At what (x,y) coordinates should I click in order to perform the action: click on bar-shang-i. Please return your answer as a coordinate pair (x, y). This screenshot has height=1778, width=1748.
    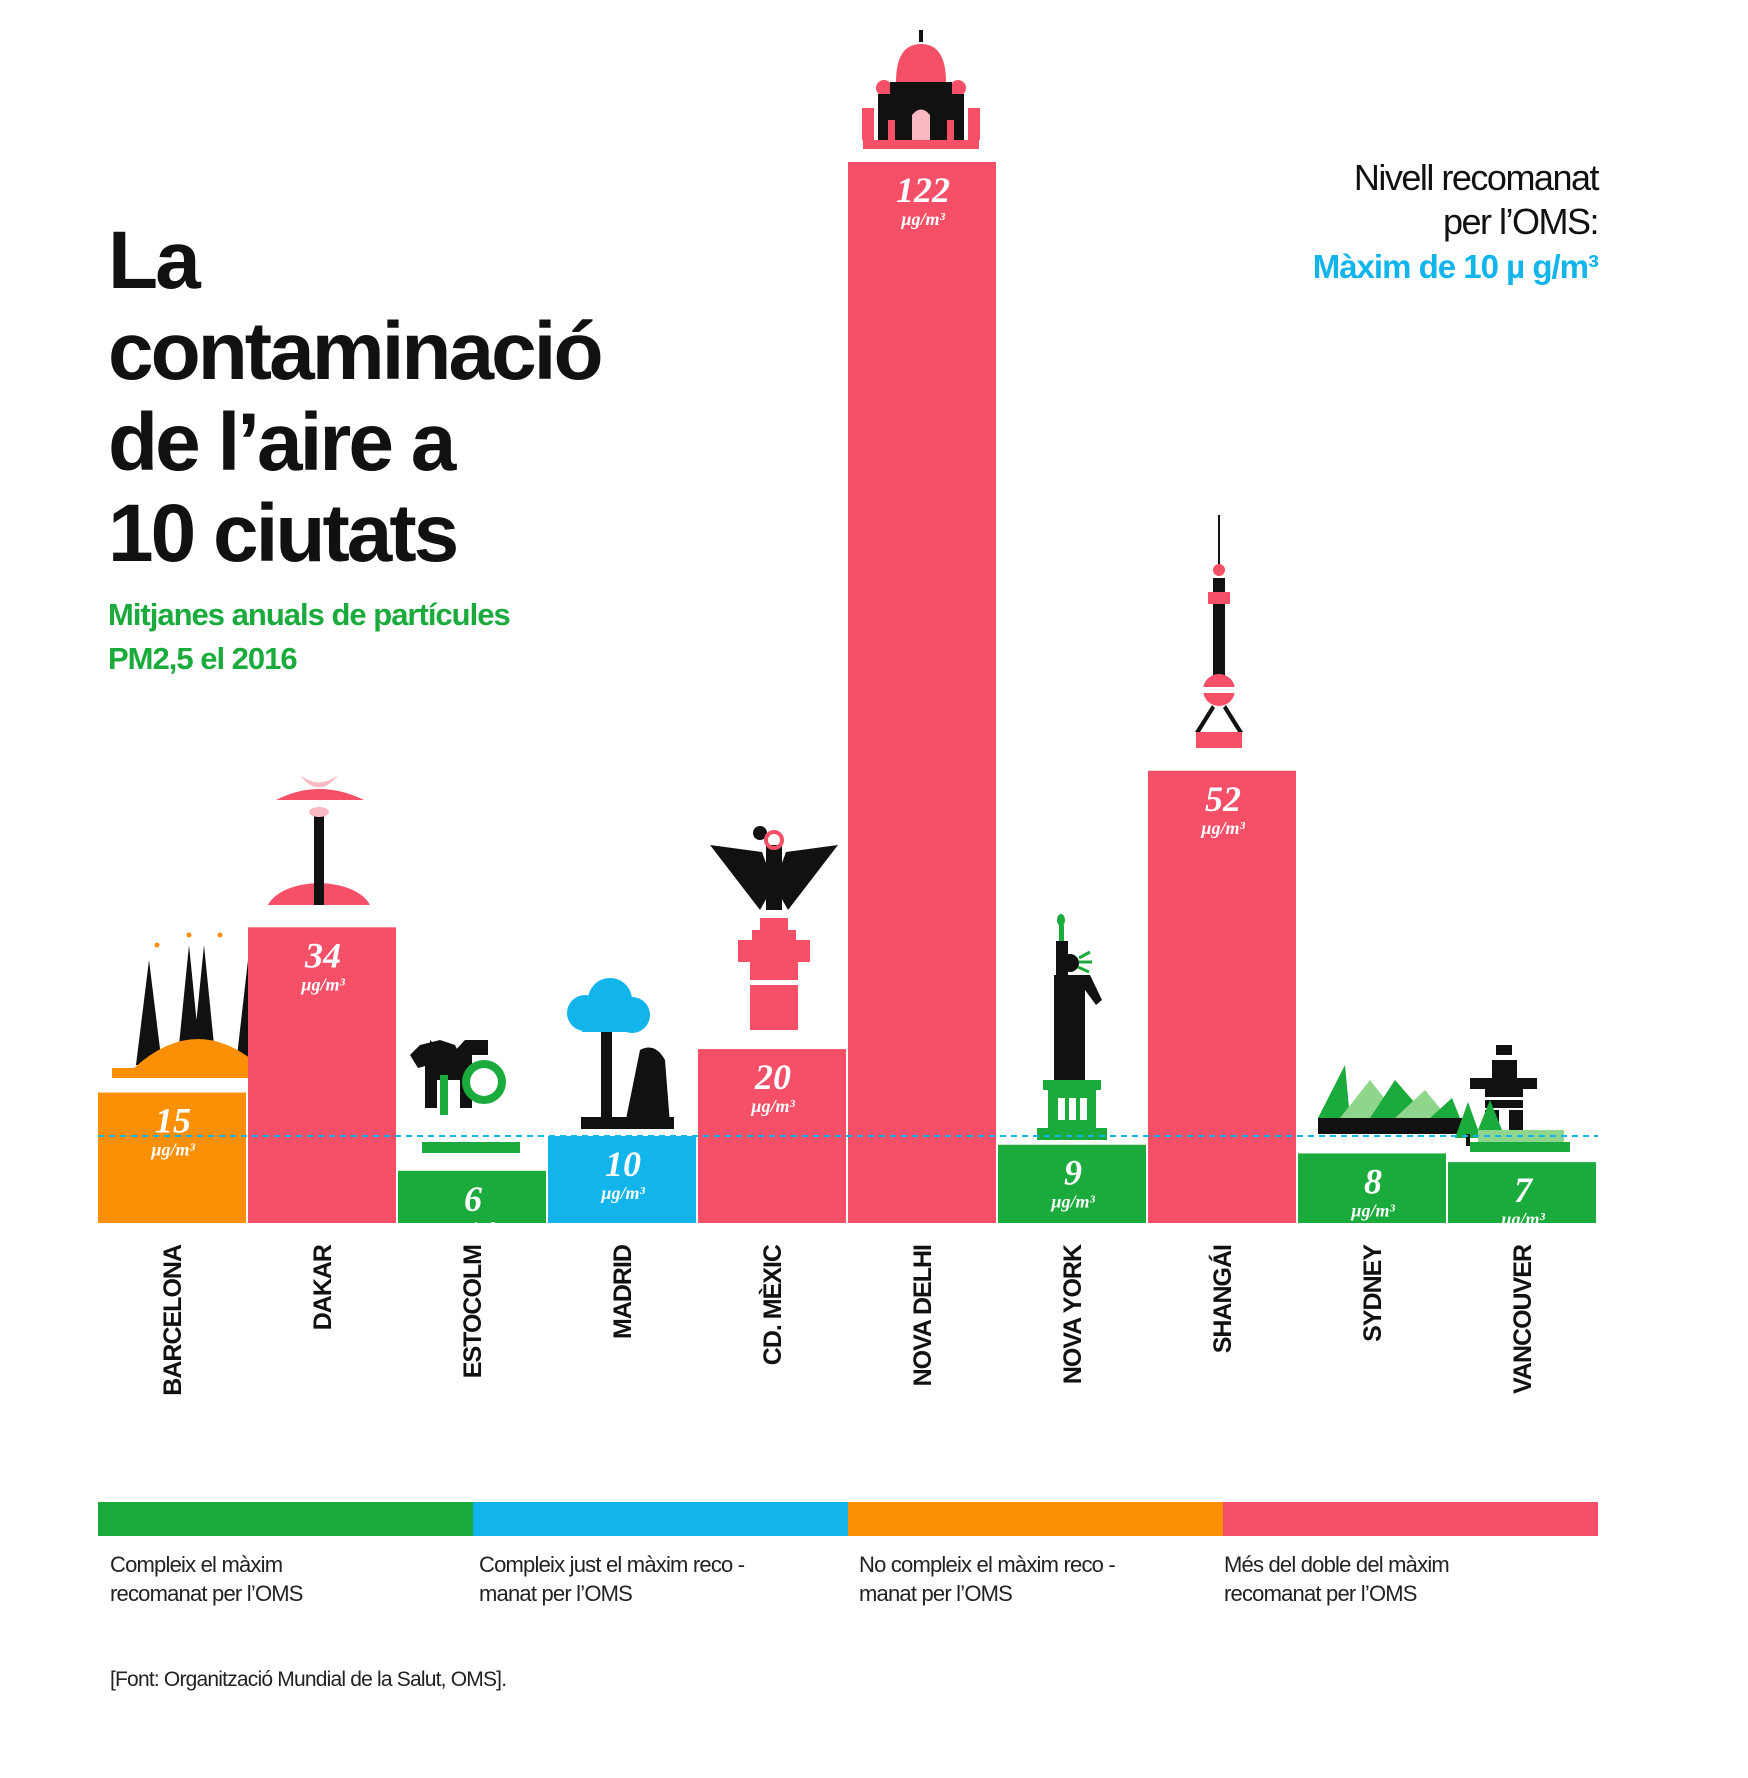
    Looking at the image, I should click on (1222, 996).